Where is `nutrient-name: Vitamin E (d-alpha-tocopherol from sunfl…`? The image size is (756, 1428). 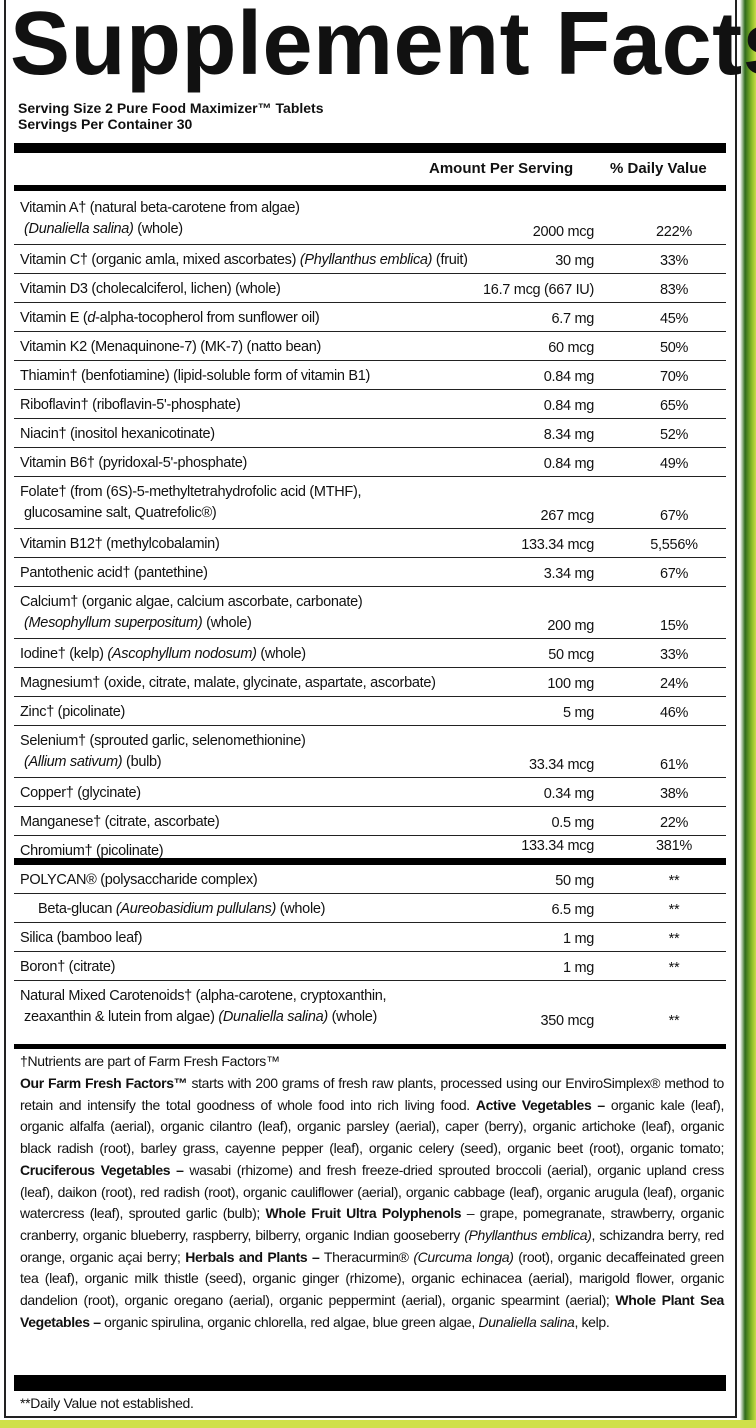 nutrient-name: Vitamin E (d-alpha-tocopherol from sunfl… is located at coordinates (170, 318).